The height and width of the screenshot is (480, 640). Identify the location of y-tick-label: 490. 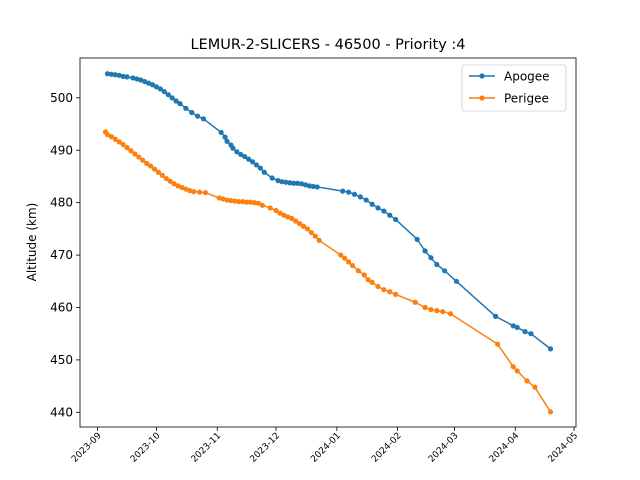
(61, 150).